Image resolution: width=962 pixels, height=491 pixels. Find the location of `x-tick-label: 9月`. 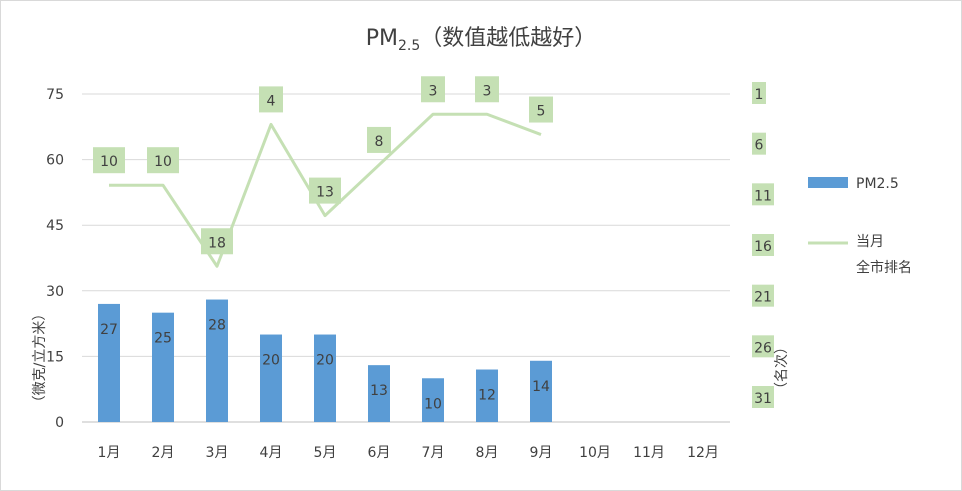

x-tick-label: 9月 is located at coordinates (541, 453).